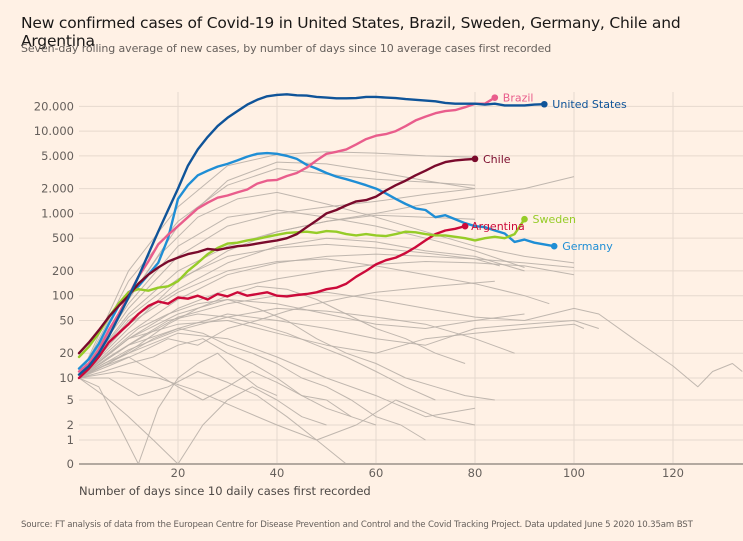  I want to click on series-endpoint-united-states, so click(544, 104).